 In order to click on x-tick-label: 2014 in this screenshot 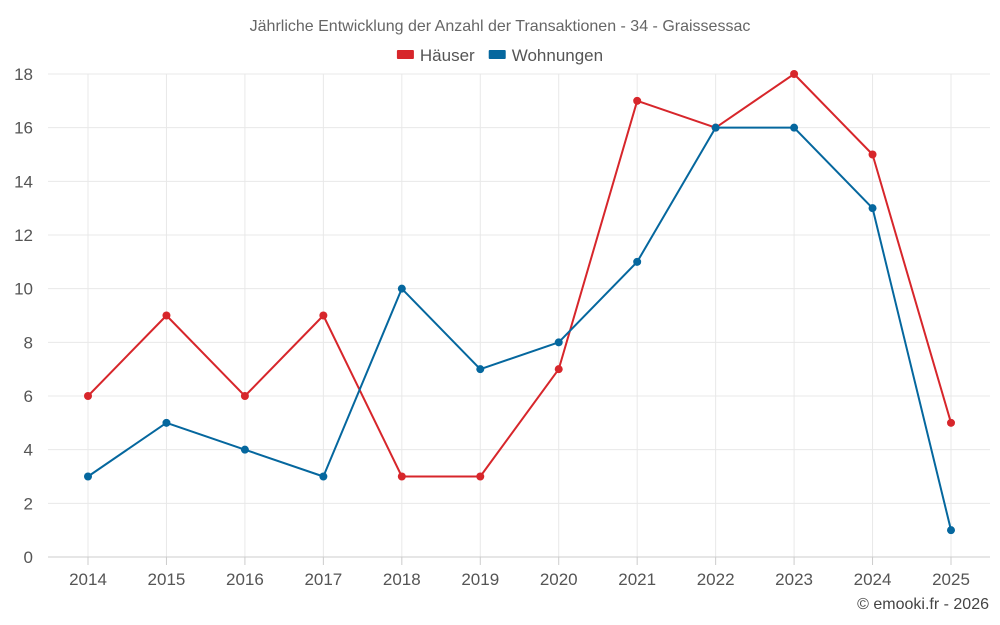, I will do `click(88, 579)`.